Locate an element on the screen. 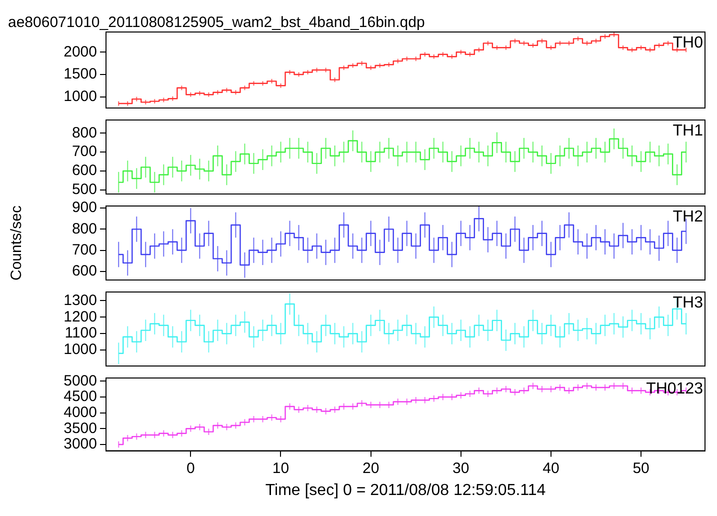 Image resolution: width=717 pixels, height=516 pixels. chart-title: ae806071010_20110808125905_wam2_bst_4band_16bin.qdp is located at coordinates (216, 23).